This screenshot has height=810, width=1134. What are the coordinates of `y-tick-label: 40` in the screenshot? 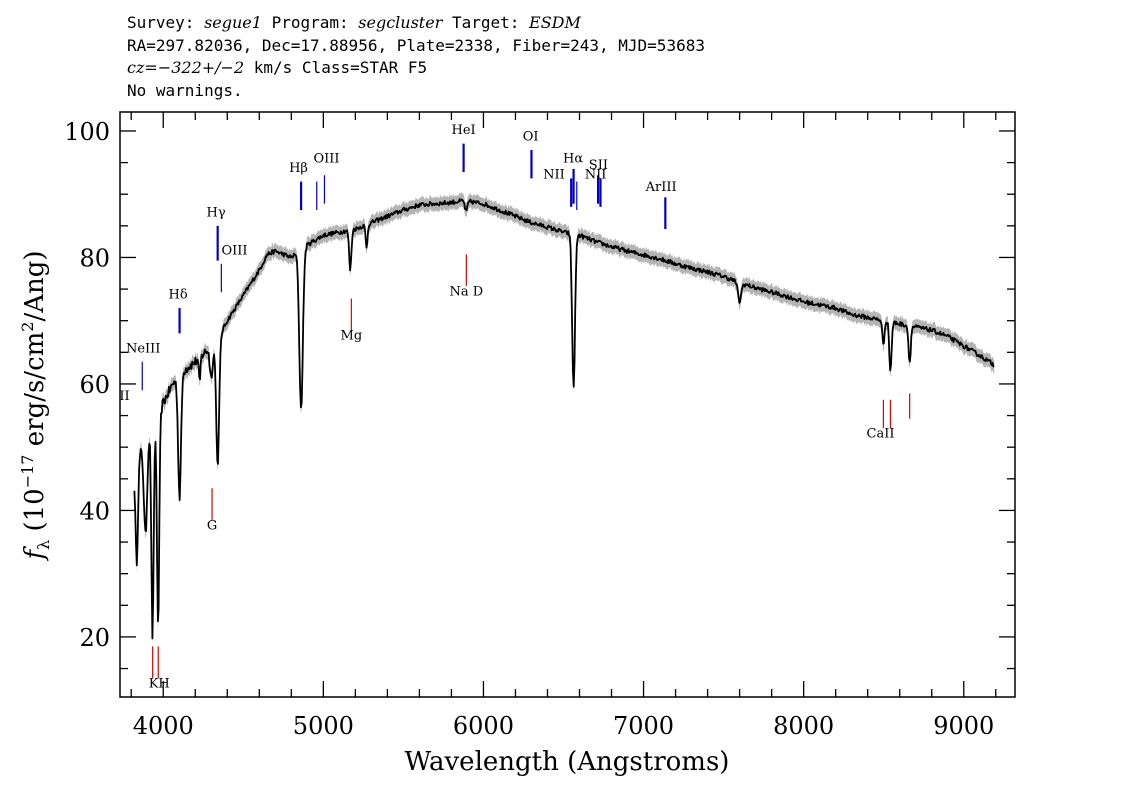 It's located at (94, 511).